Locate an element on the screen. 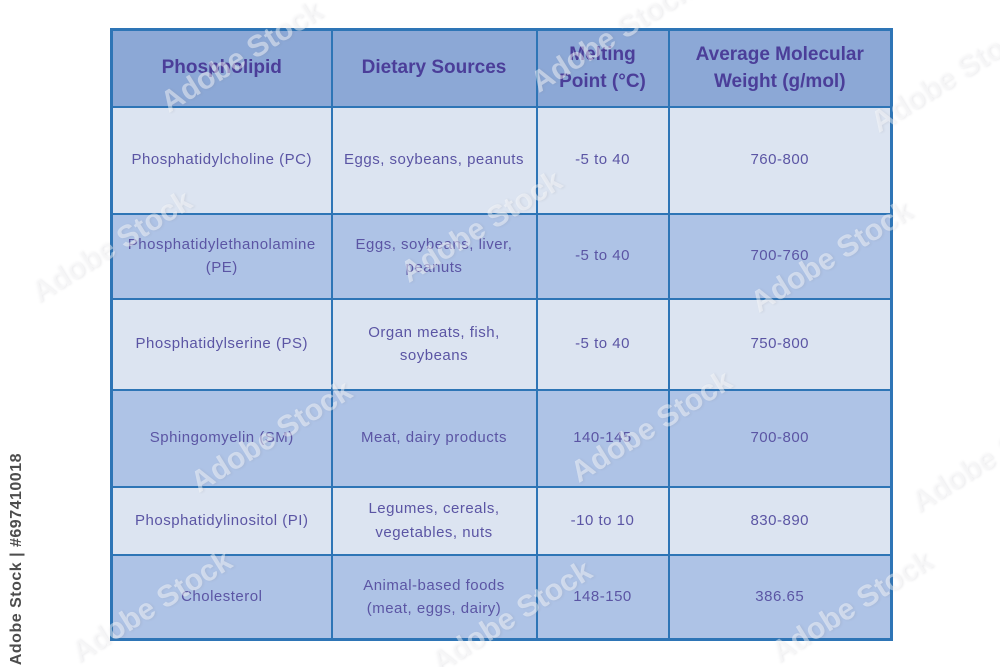  cell-molecular-weight: 750-800 is located at coordinates (780, 344).